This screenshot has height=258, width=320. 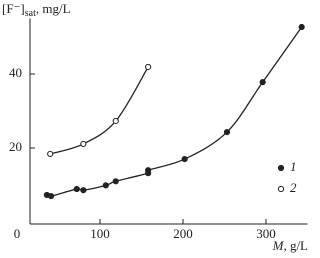 What do you see at coordinates (183, 233) in the screenshot?
I see `x-tick-label: 200` at bounding box center [183, 233].